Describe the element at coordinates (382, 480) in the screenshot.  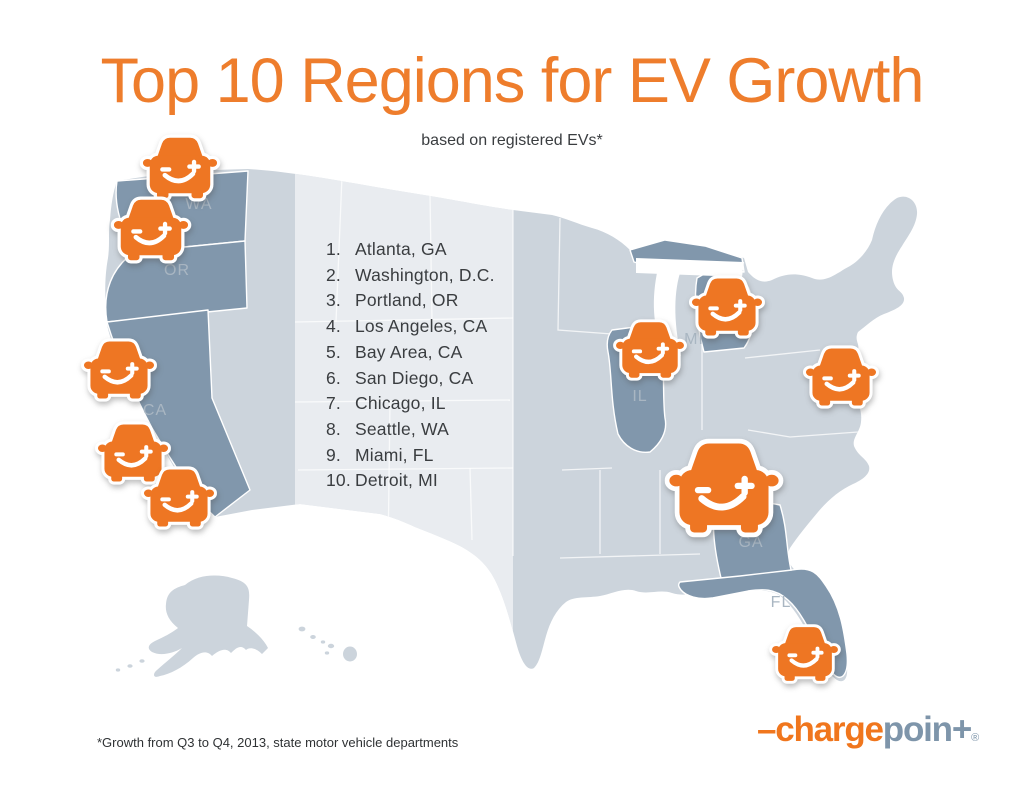
I see `list-item: 10. Detroit, MI` at that location.